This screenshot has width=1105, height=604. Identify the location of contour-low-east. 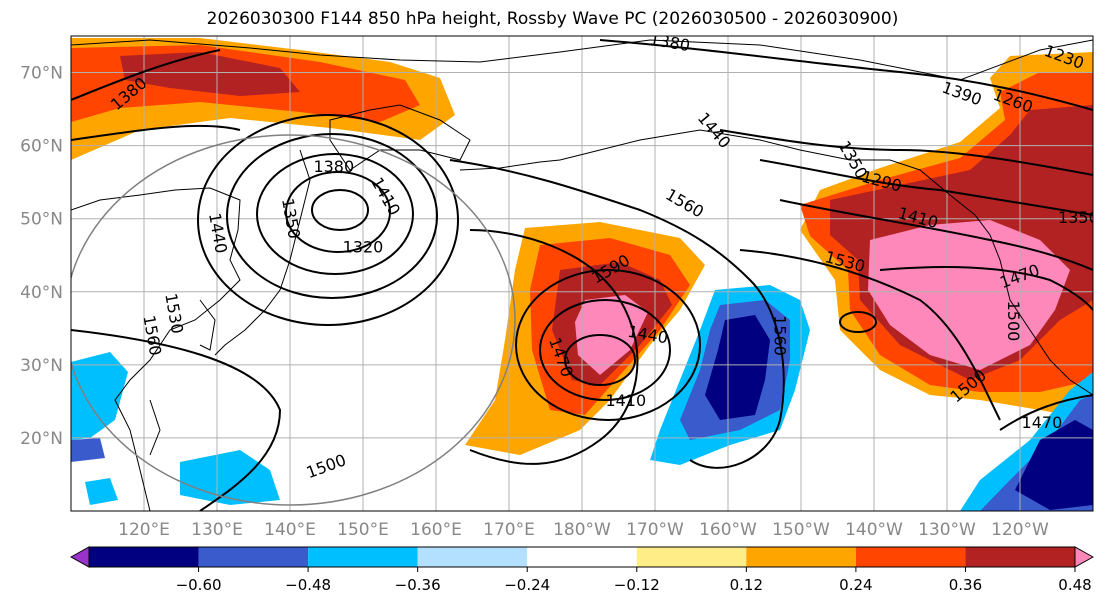
(858, 322).